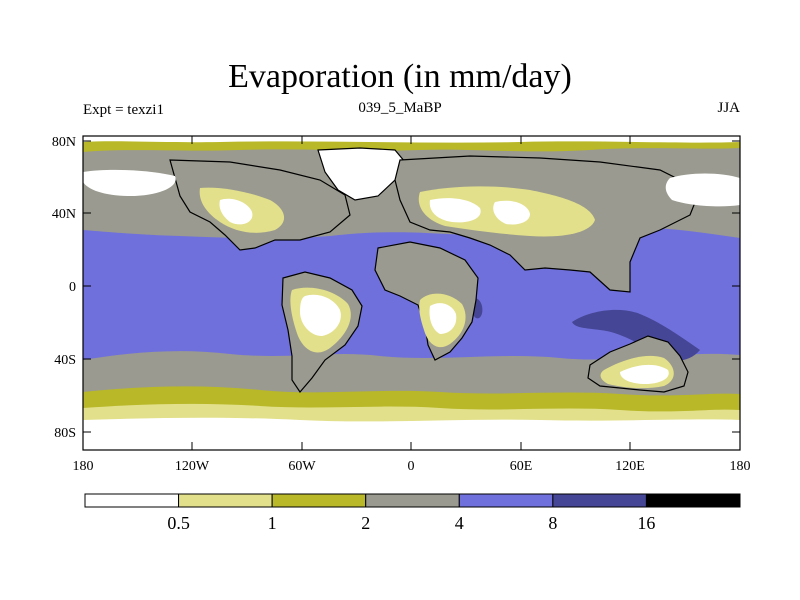 The height and width of the screenshot is (600, 800). I want to click on lon-tick-label: 0, so click(411, 466).